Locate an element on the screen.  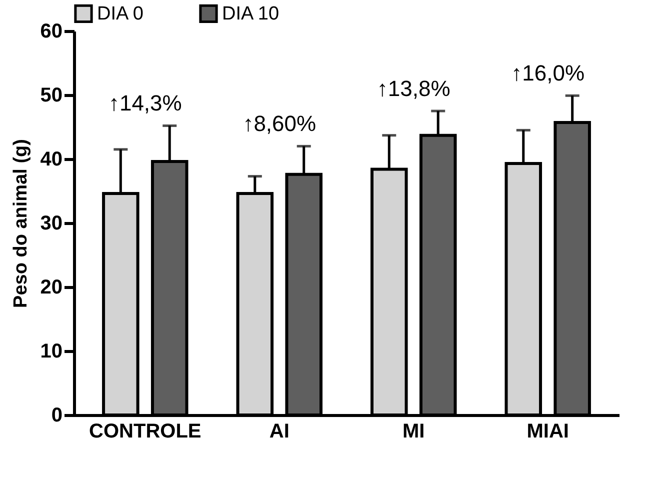
x-tick-label: MIAI is located at coordinates (547, 431).